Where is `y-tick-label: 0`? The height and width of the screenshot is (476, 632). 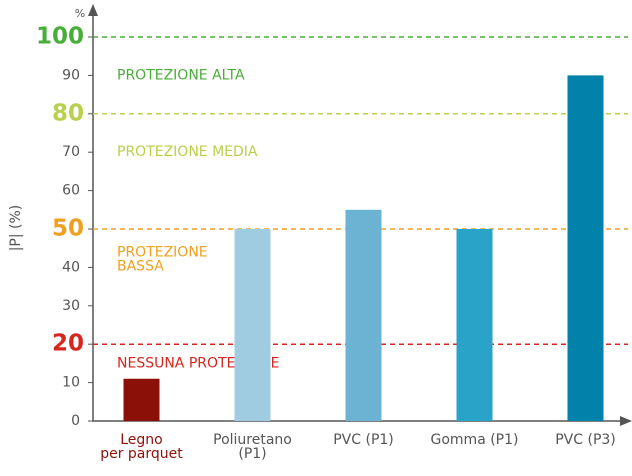
y-tick-label: 0 is located at coordinates (75, 421).